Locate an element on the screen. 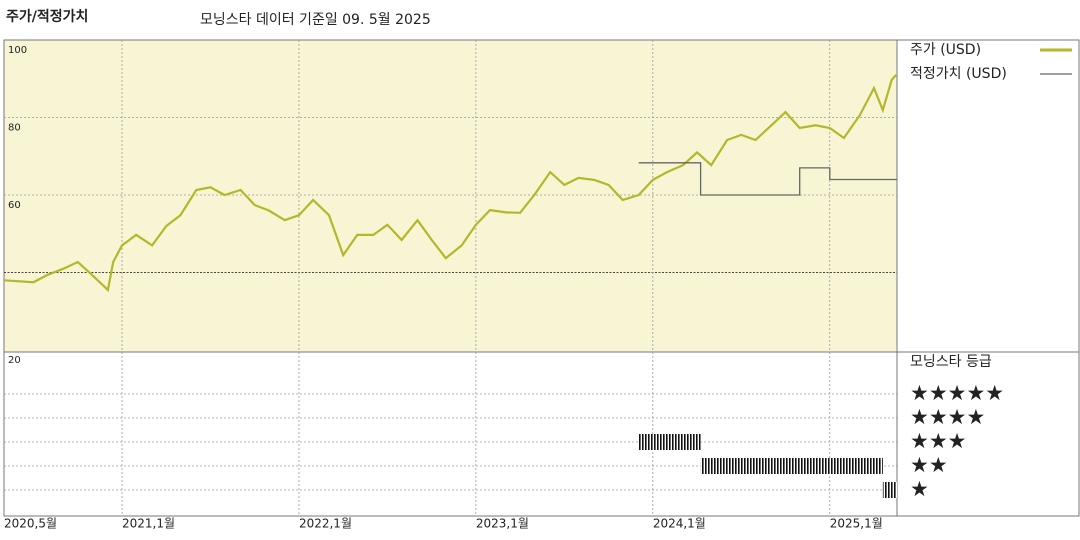 The height and width of the screenshot is (540, 1080). x-tick-label: 2025,1월 is located at coordinates (856, 524).